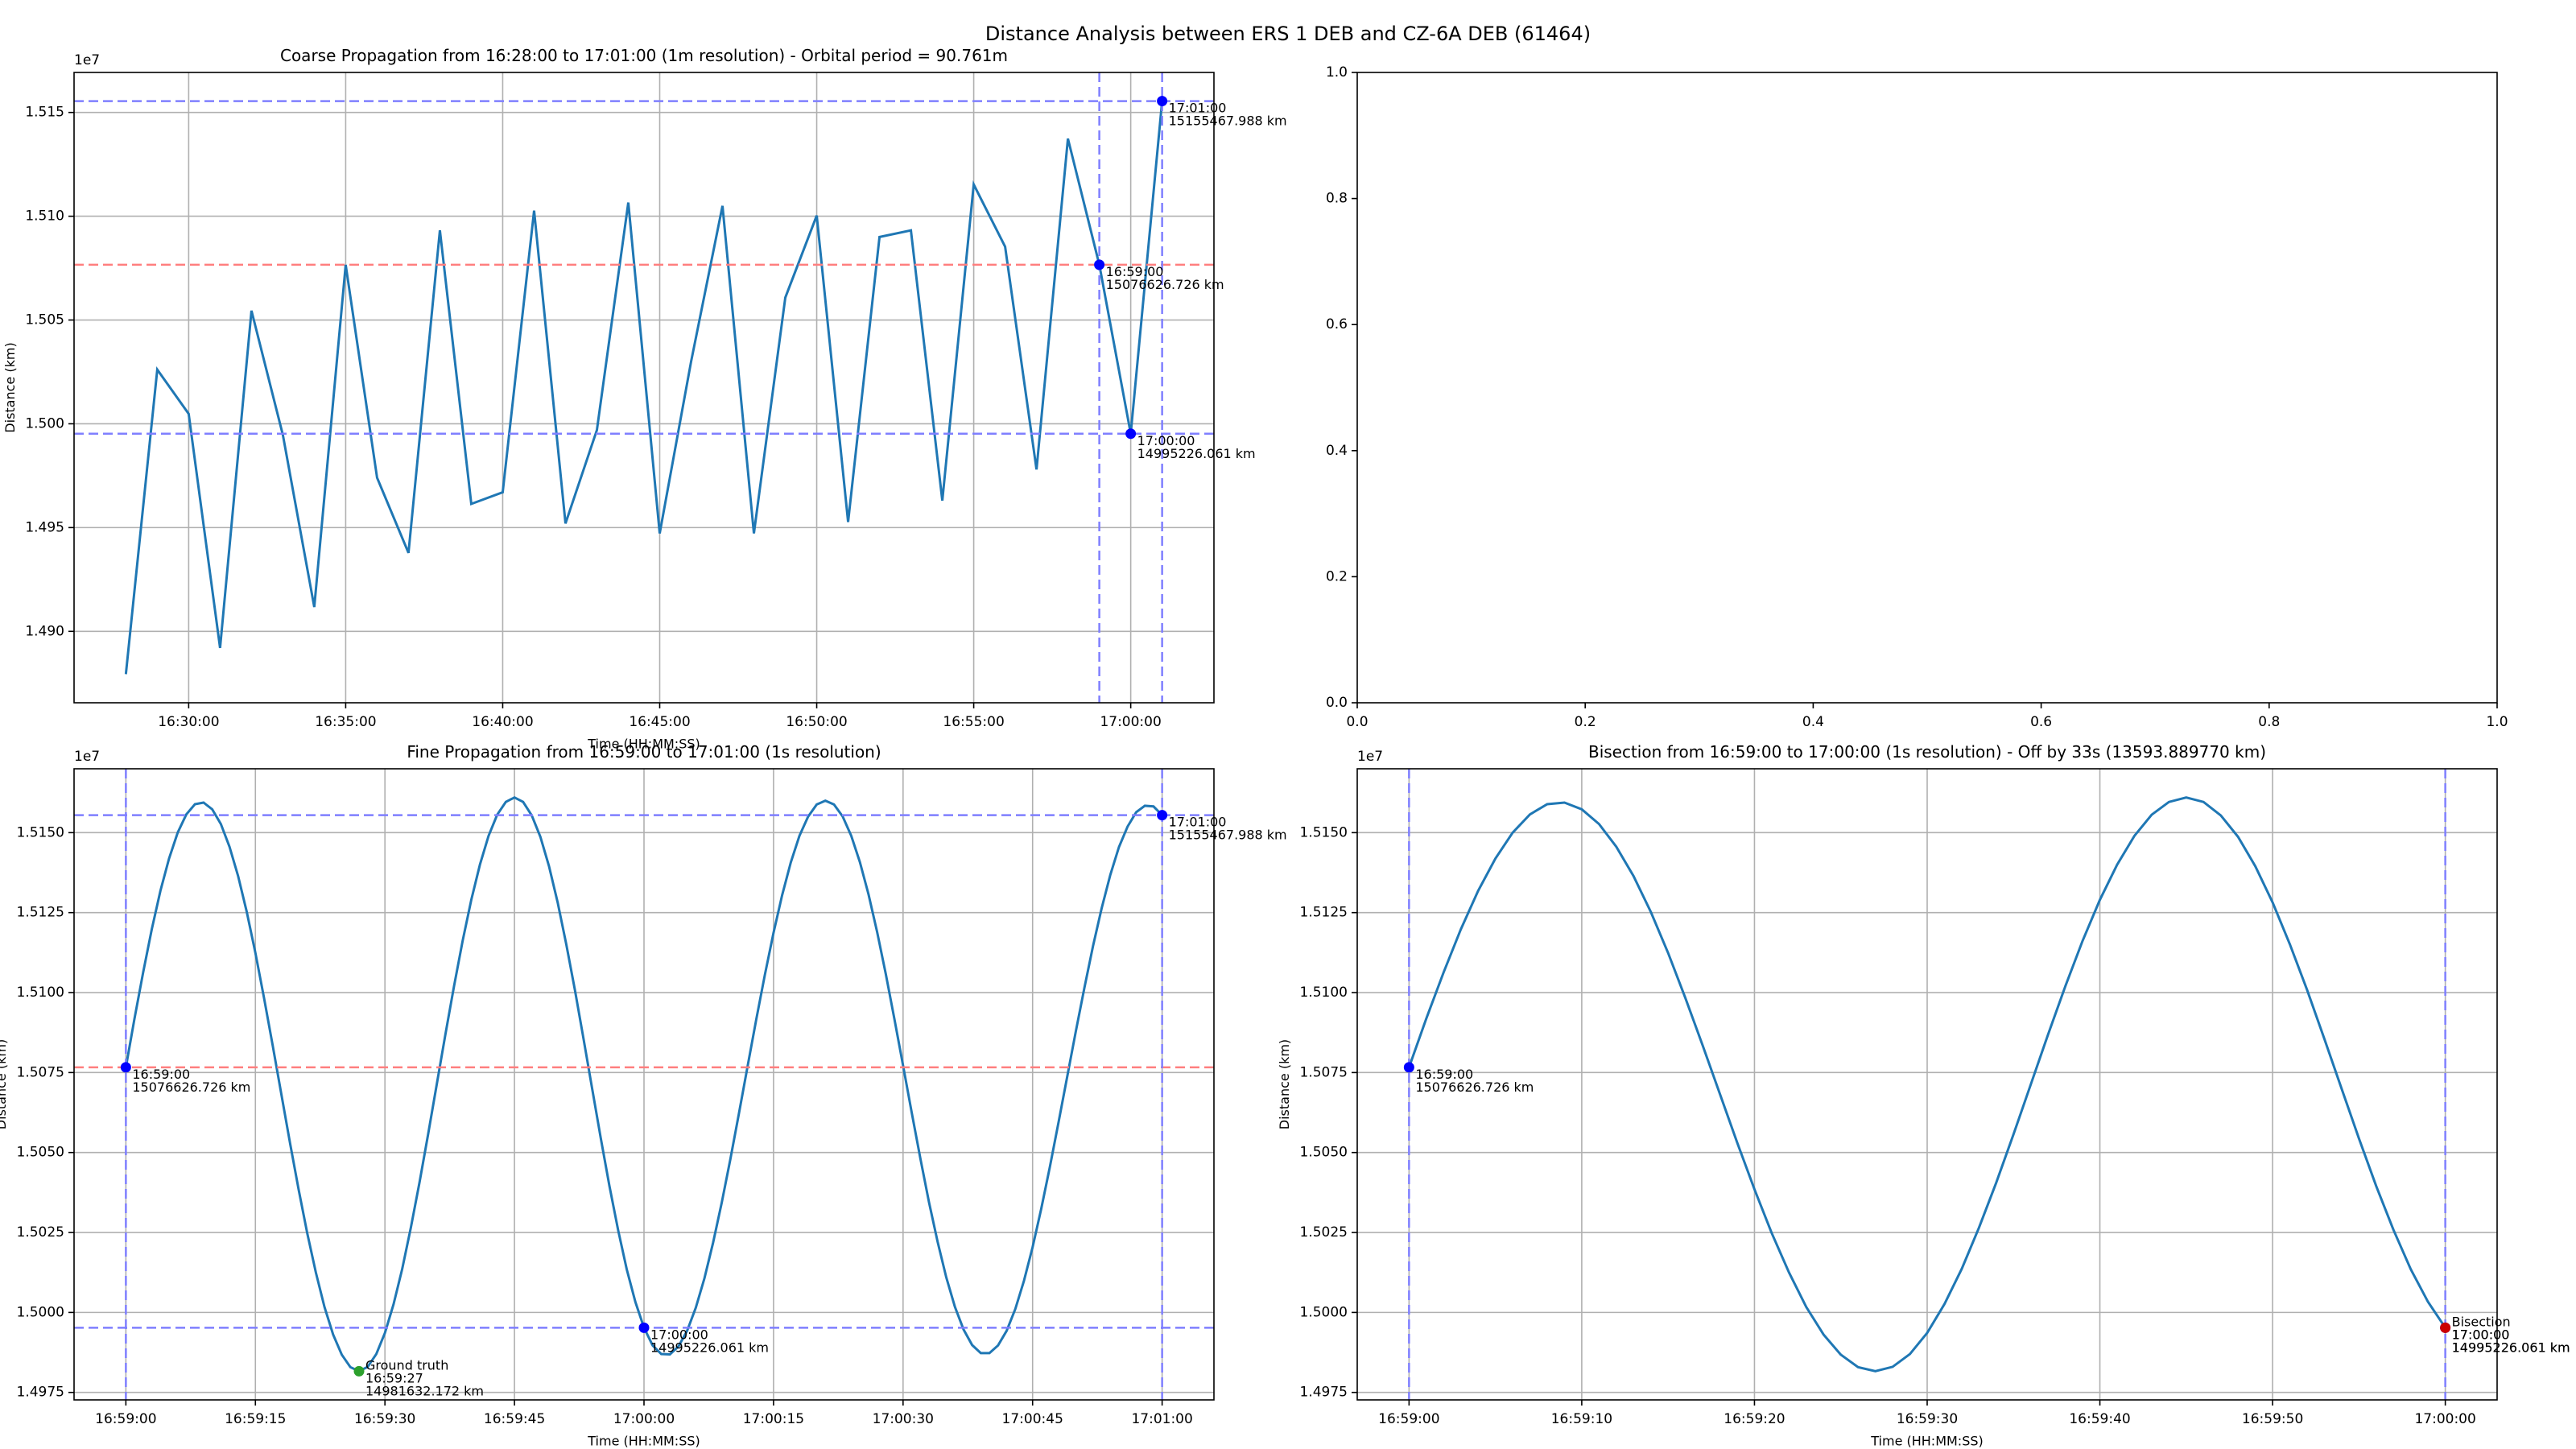 The image size is (2576, 1449). Describe the element at coordinates (773, 1419) in the screenshot. I see `x-tick-label: 17:00:15` at that location.